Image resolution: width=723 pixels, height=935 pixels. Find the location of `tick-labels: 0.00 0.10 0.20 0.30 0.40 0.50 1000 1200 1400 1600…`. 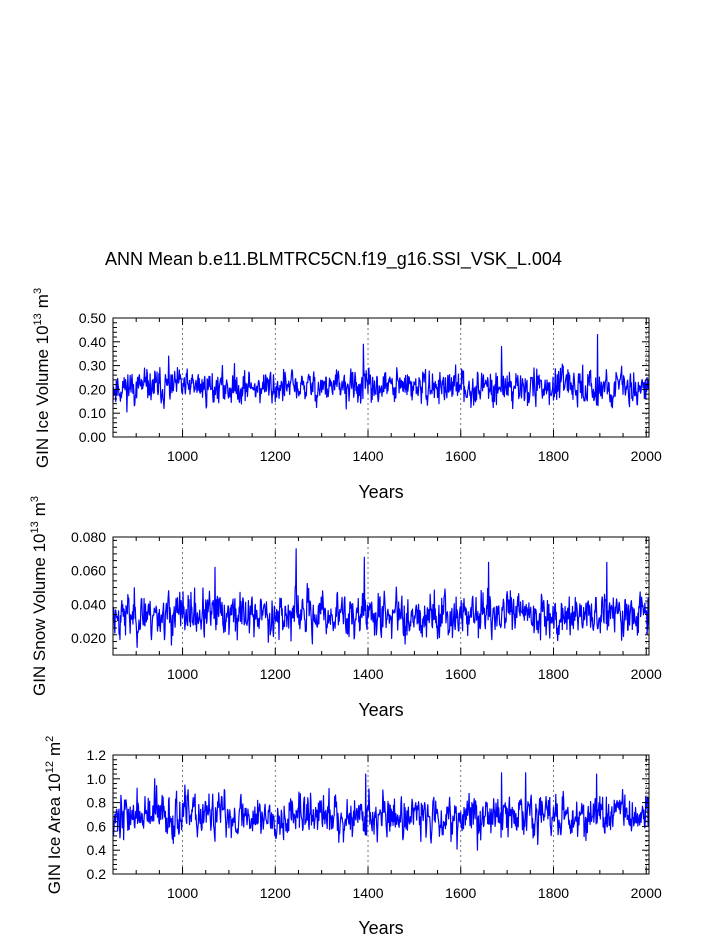

tick-labels: 0.00 0.10 0.20 0.30 0.40 0.50 1000 1200 1400 1600… is located at coordinates (370, 387).